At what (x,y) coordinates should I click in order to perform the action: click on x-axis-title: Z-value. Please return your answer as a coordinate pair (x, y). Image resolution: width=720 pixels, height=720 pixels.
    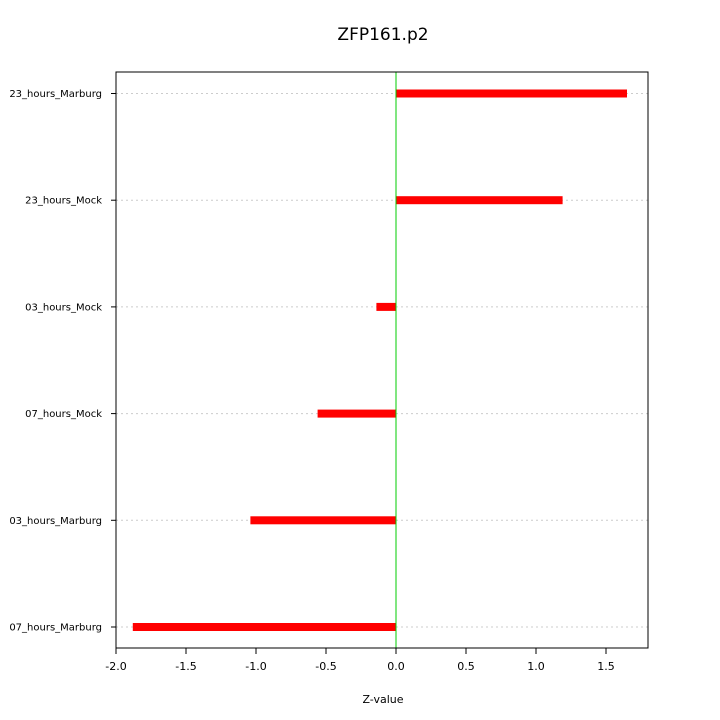
    Looking at the image, I should click on (382, 699).